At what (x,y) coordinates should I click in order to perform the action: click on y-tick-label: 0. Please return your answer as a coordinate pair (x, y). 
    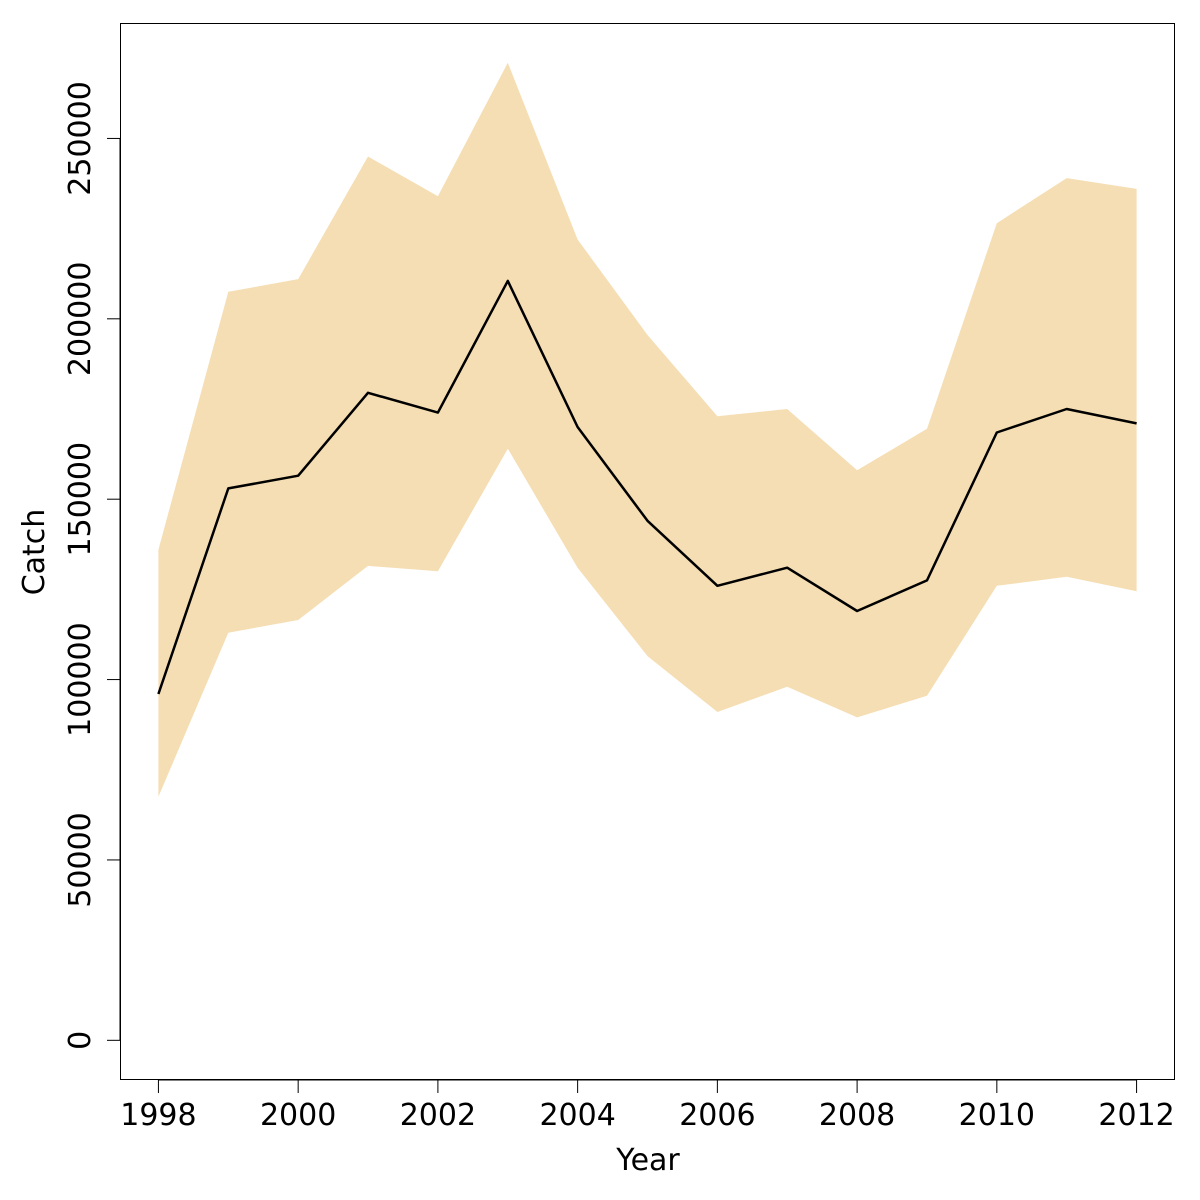
    Looking at the image, I should click on (80, 1040).